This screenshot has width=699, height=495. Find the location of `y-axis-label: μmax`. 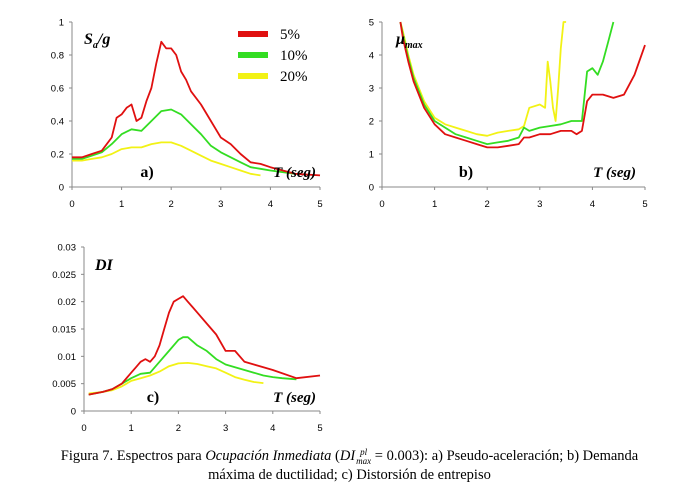

y-axis-label: μmax is located at coordinates (409, 41).